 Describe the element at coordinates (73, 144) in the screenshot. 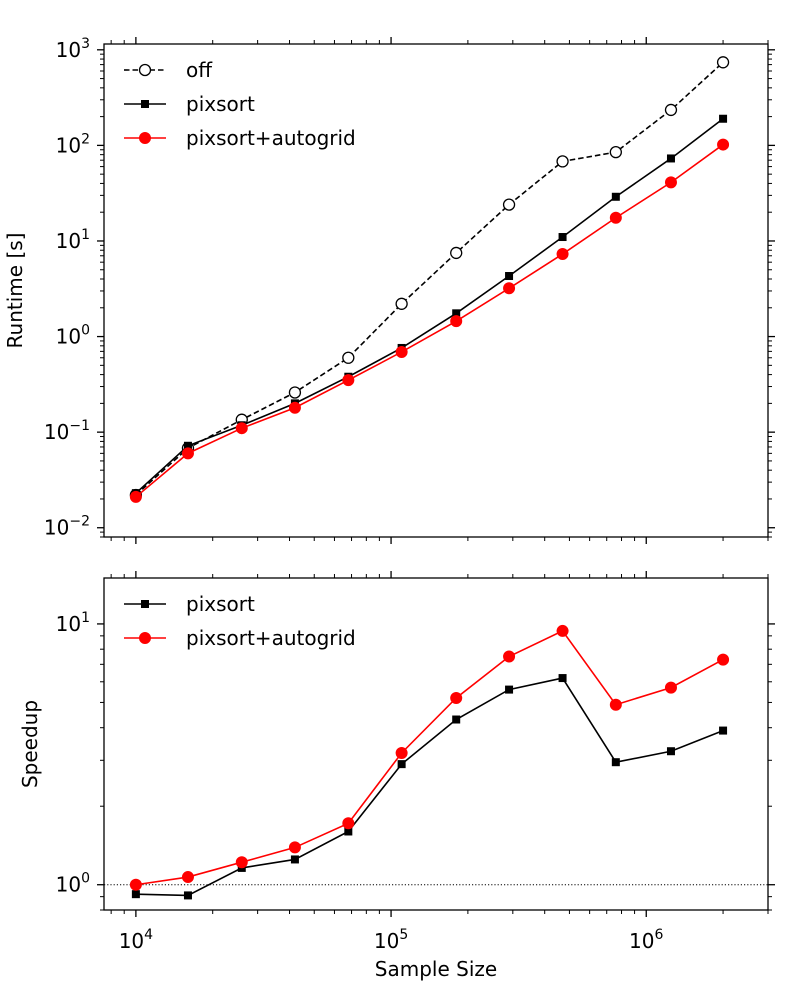

I see `y-tick-label: 10²` at that location.